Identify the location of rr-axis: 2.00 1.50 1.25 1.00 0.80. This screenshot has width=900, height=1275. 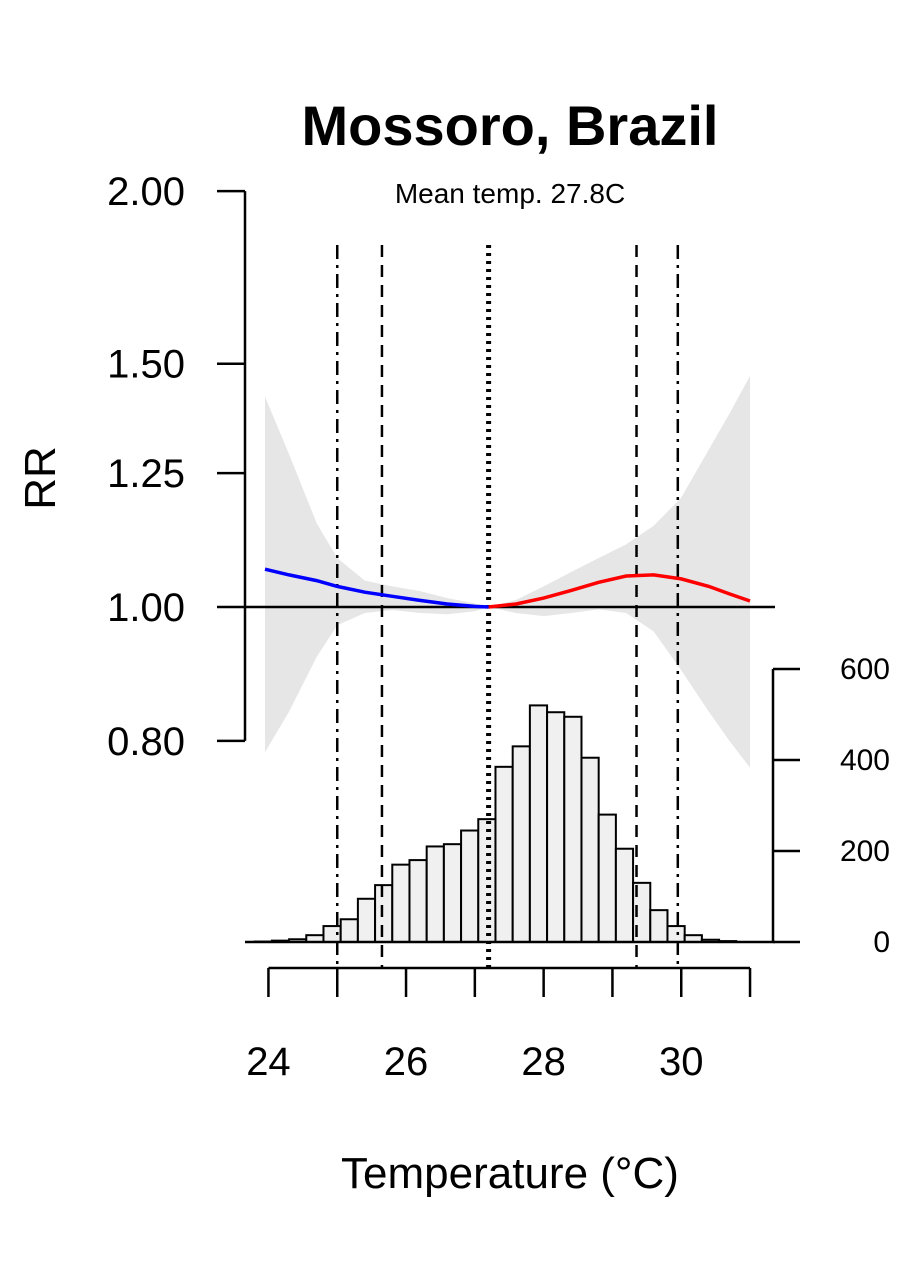
(177, 467).